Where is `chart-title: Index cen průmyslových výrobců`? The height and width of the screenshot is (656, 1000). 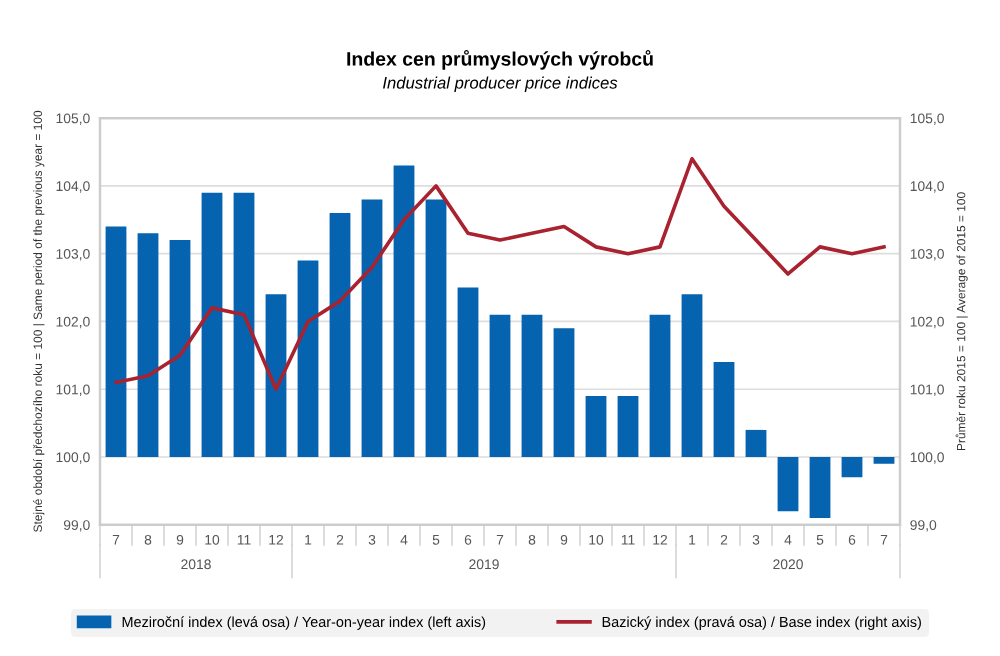
chart-title: Index cen průmyslových výrobců is located at coordinates (500, 59).